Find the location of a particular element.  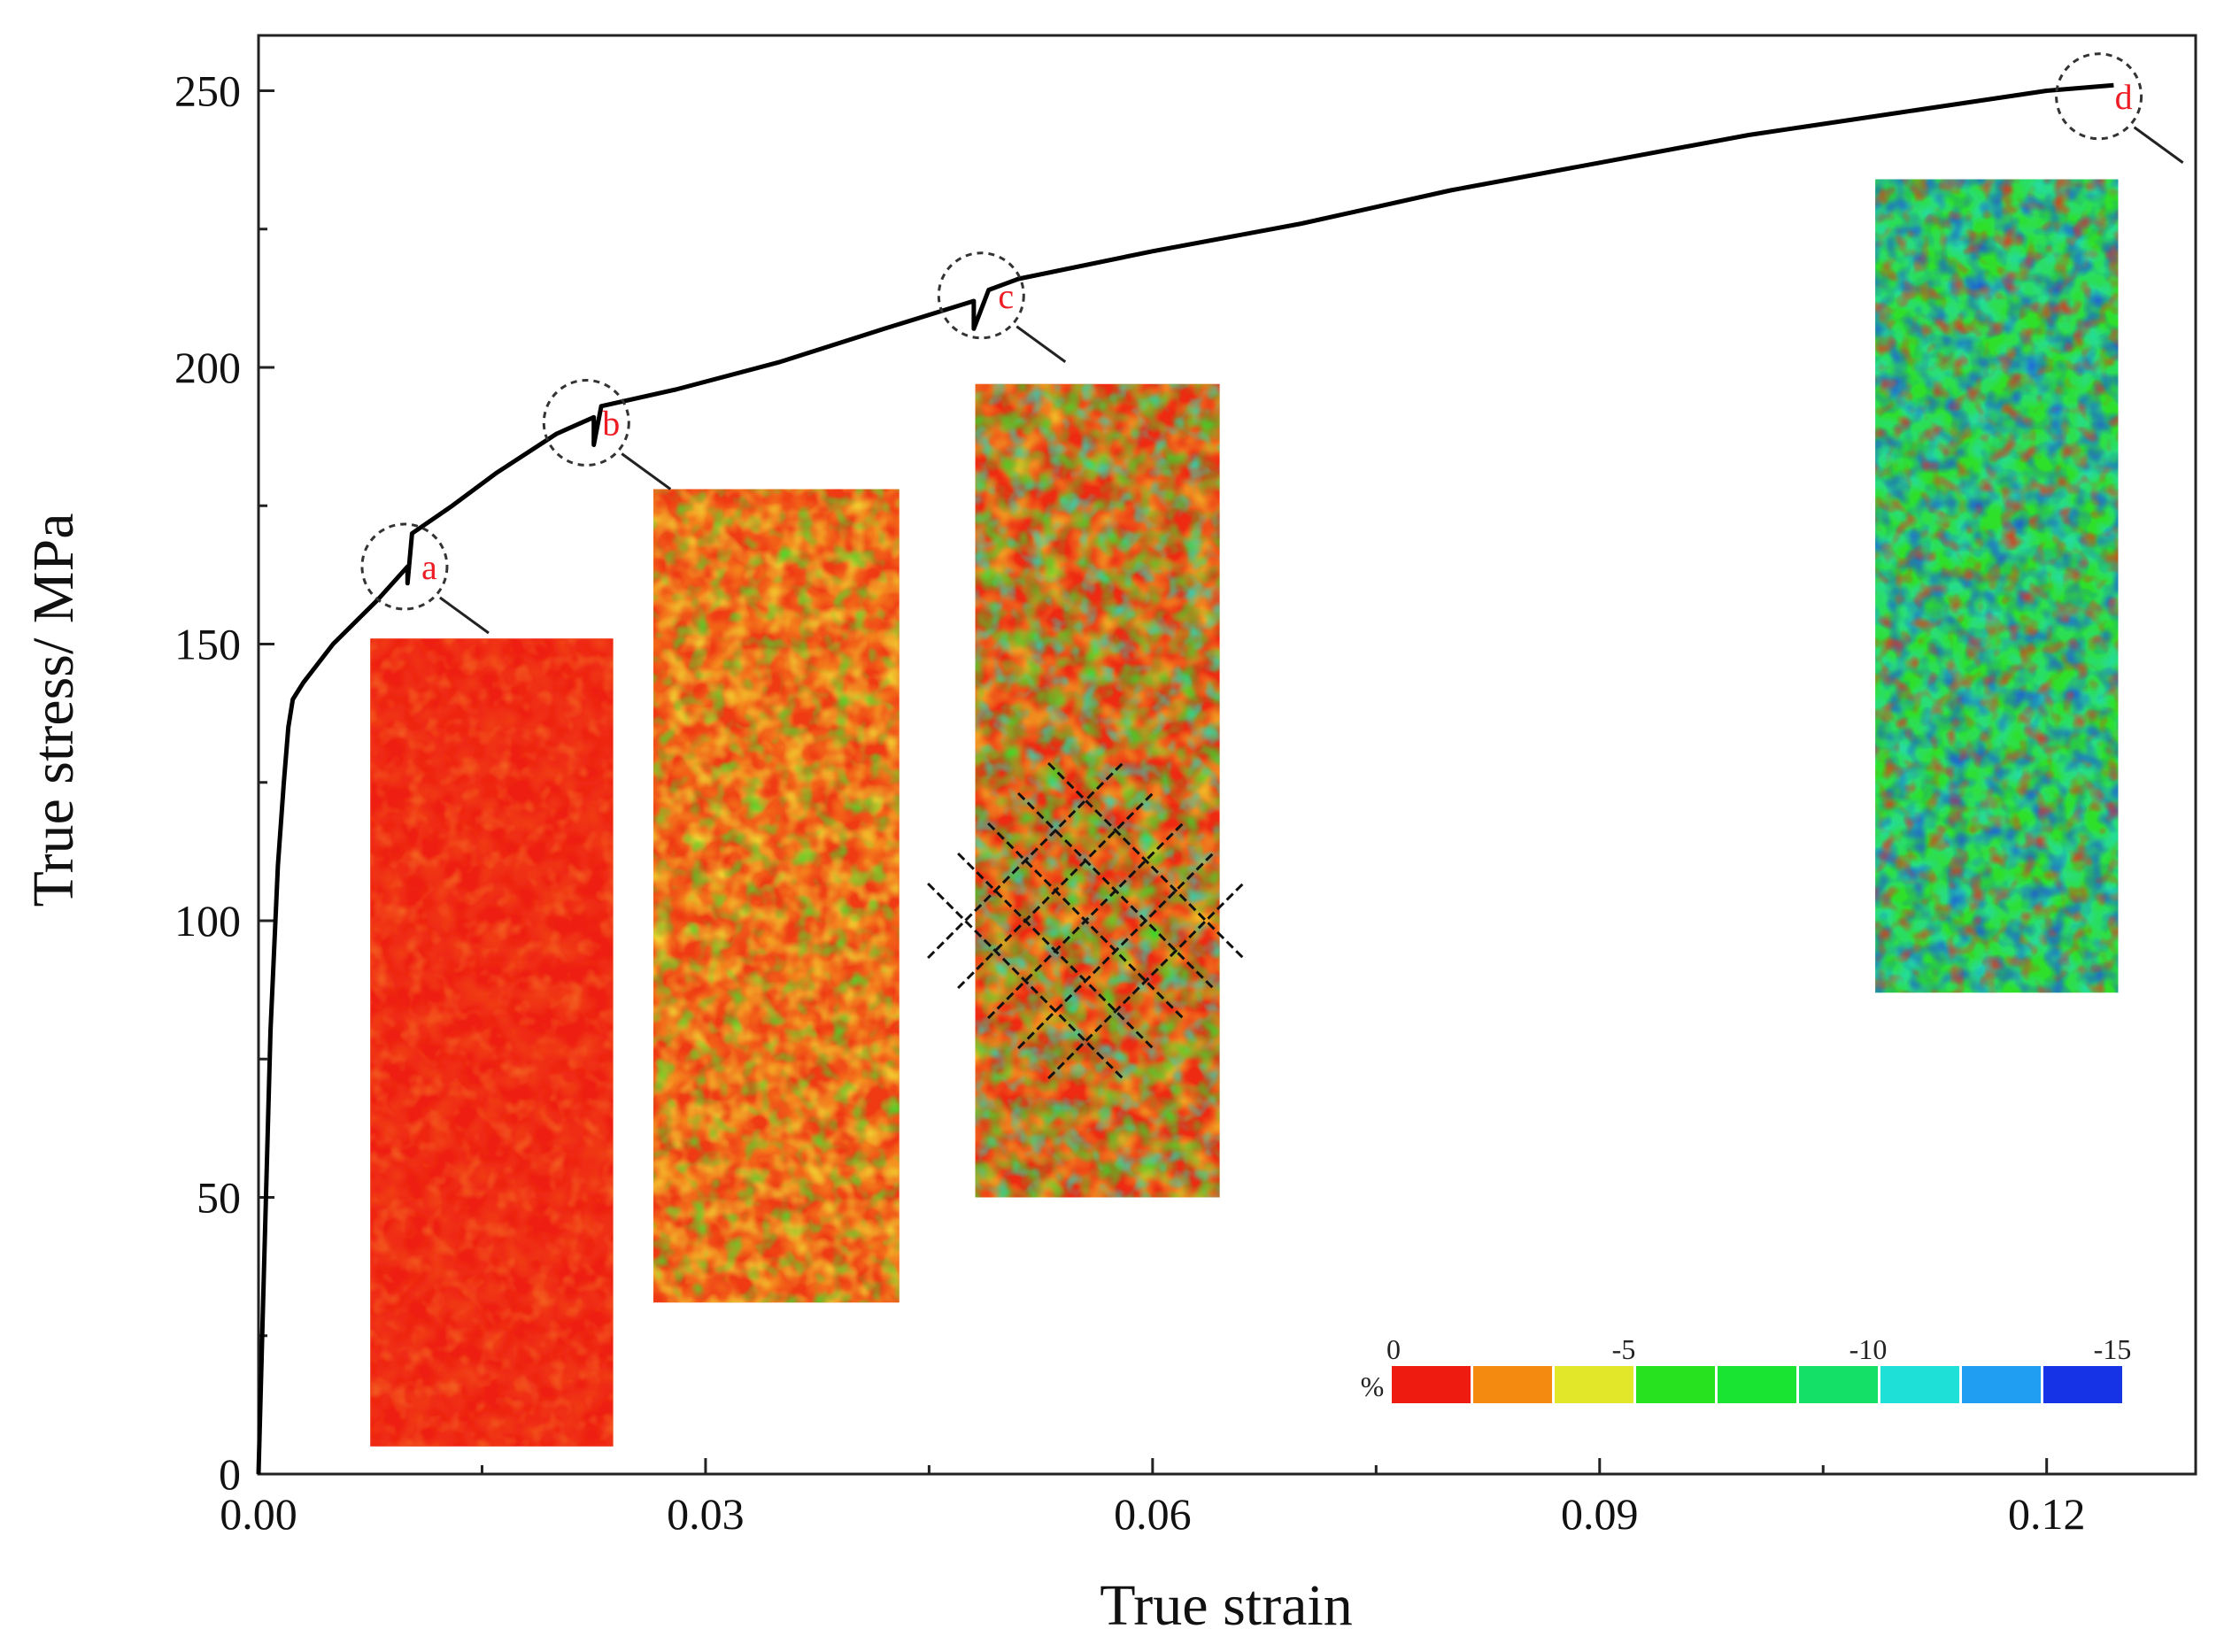

y-tick-label-4: 200 is located at coordinates (207, 367).